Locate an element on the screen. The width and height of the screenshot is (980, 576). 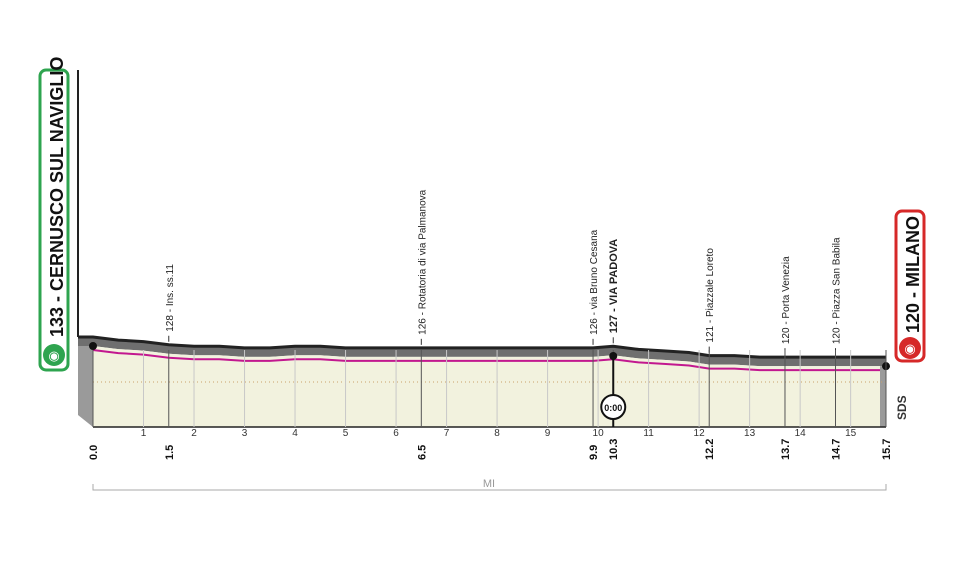
x-tick-label: 9 is located at coordinates (548, 433).